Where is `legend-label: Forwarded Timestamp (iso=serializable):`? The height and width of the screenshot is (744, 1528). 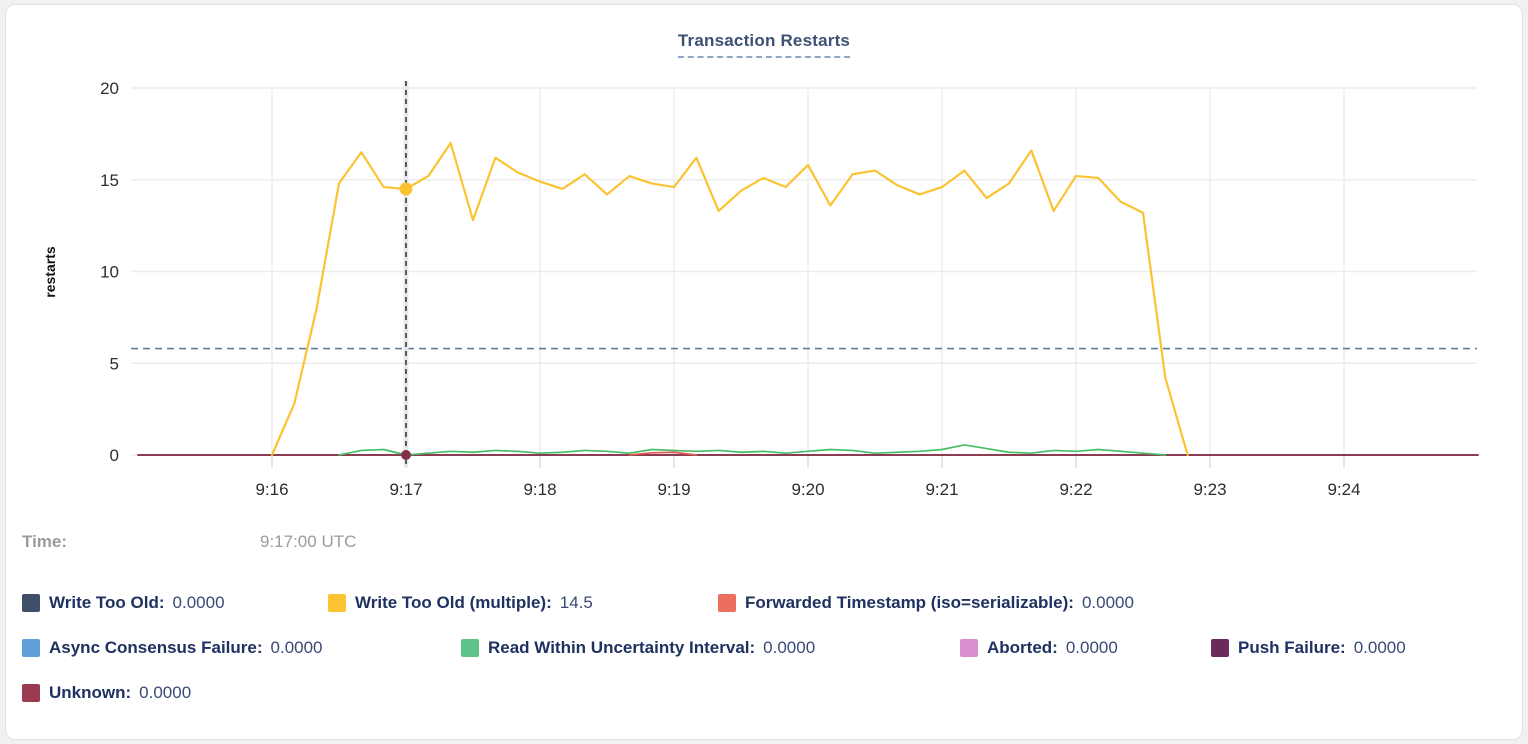 legend-label: Forwarded Timestamp (iso=serializable): is located at coordinates (909, 602).